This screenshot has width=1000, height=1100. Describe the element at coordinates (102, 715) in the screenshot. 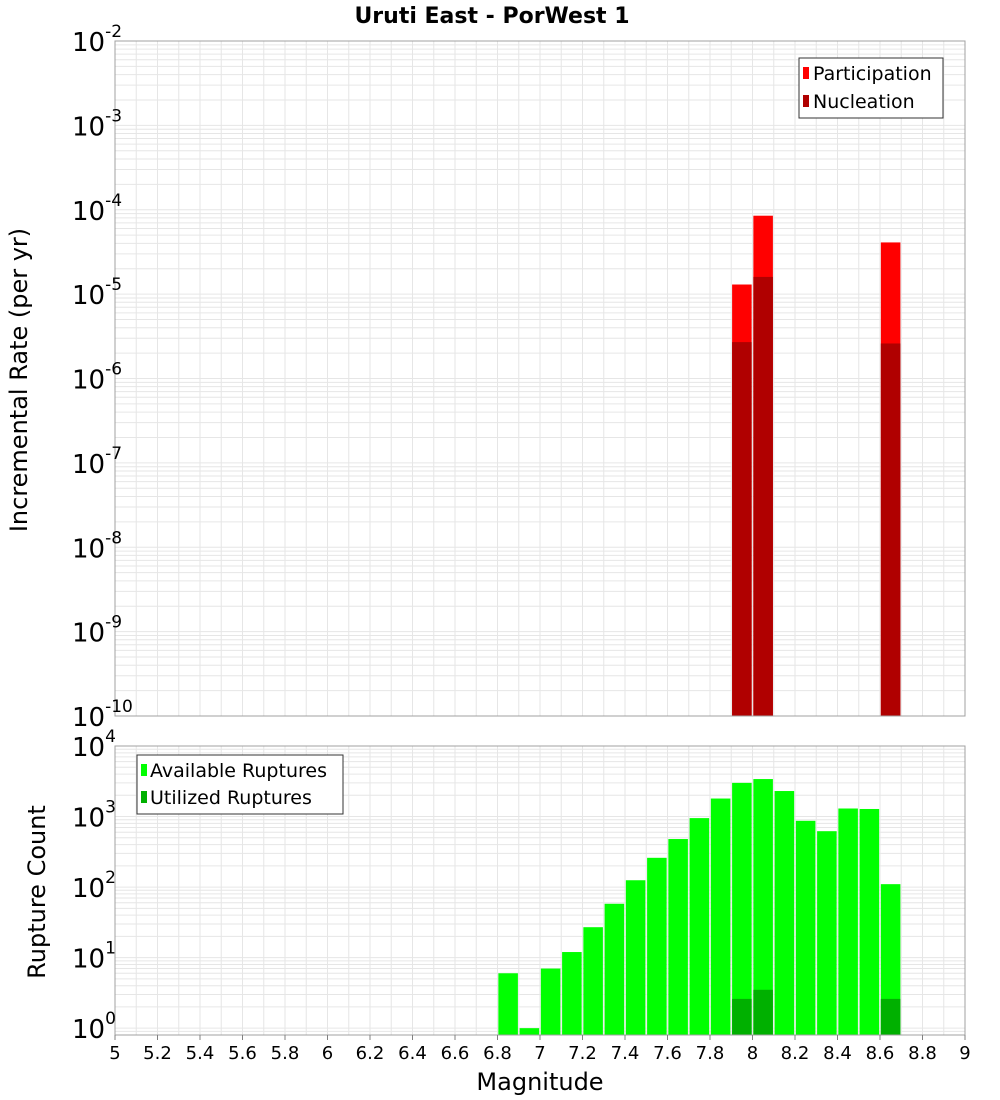

I see `top-y-tick-label: 10⁻¹⁰` at that location.